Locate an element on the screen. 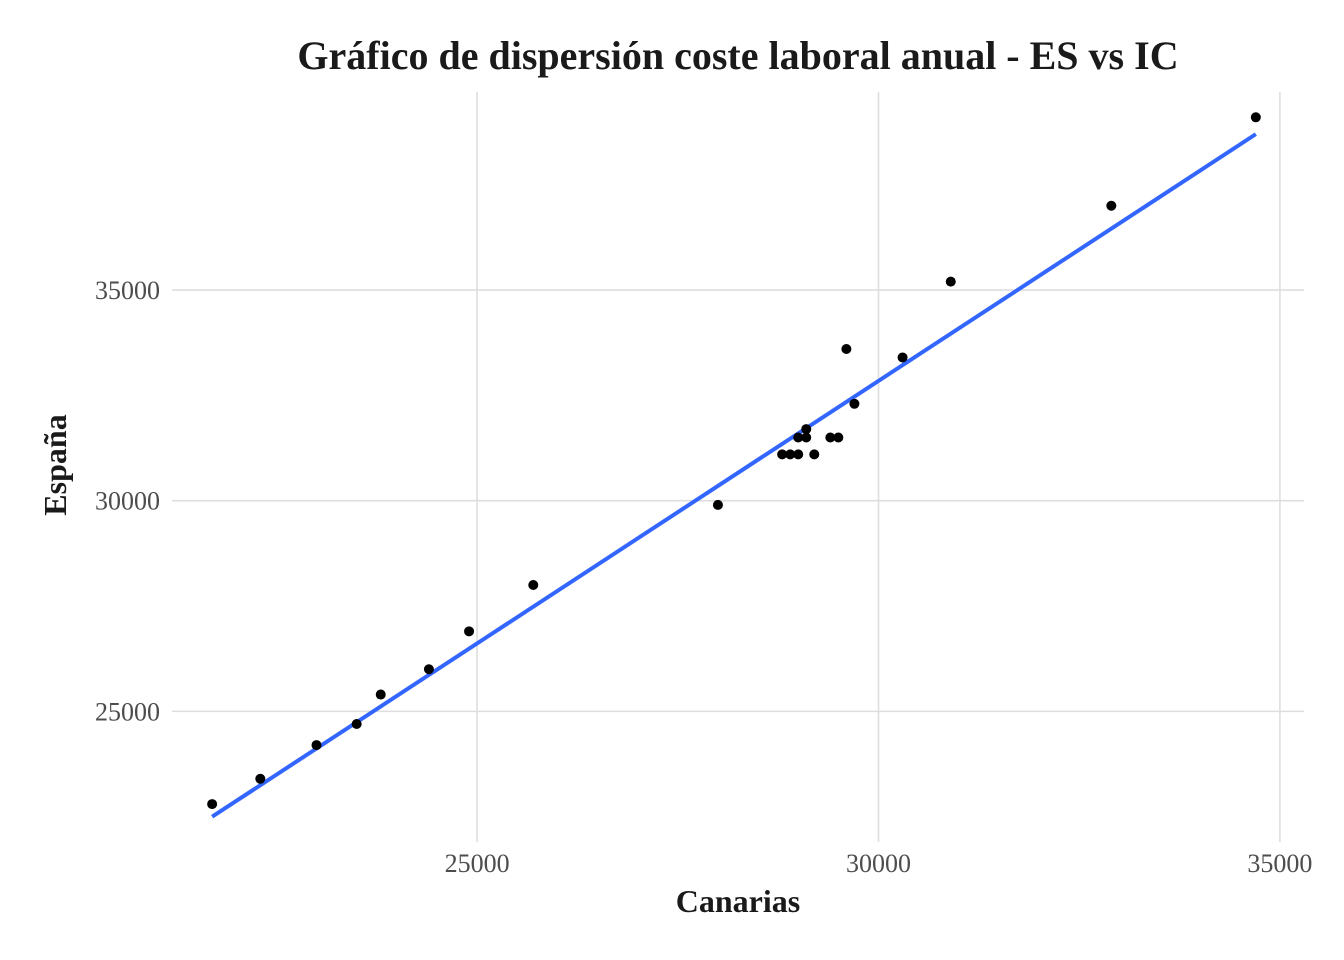 The image size is (1344, 960). x-tick-label-25000: 25000 is located at coordinates (477, 863).